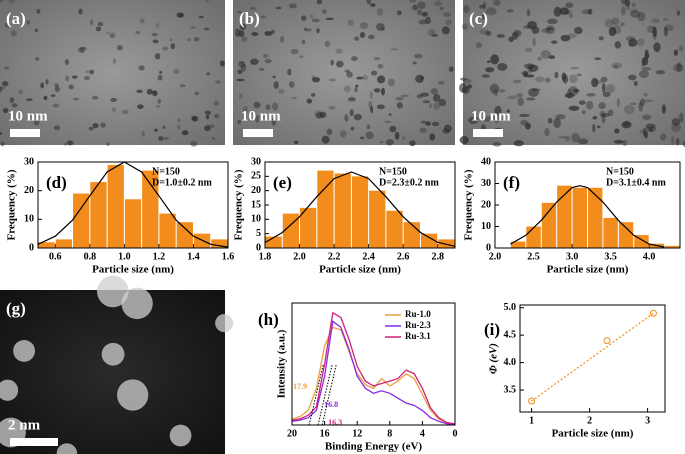 The image size is (685, 454). I want to click on y-axis-label: Φ (eV), so click(494, 358).